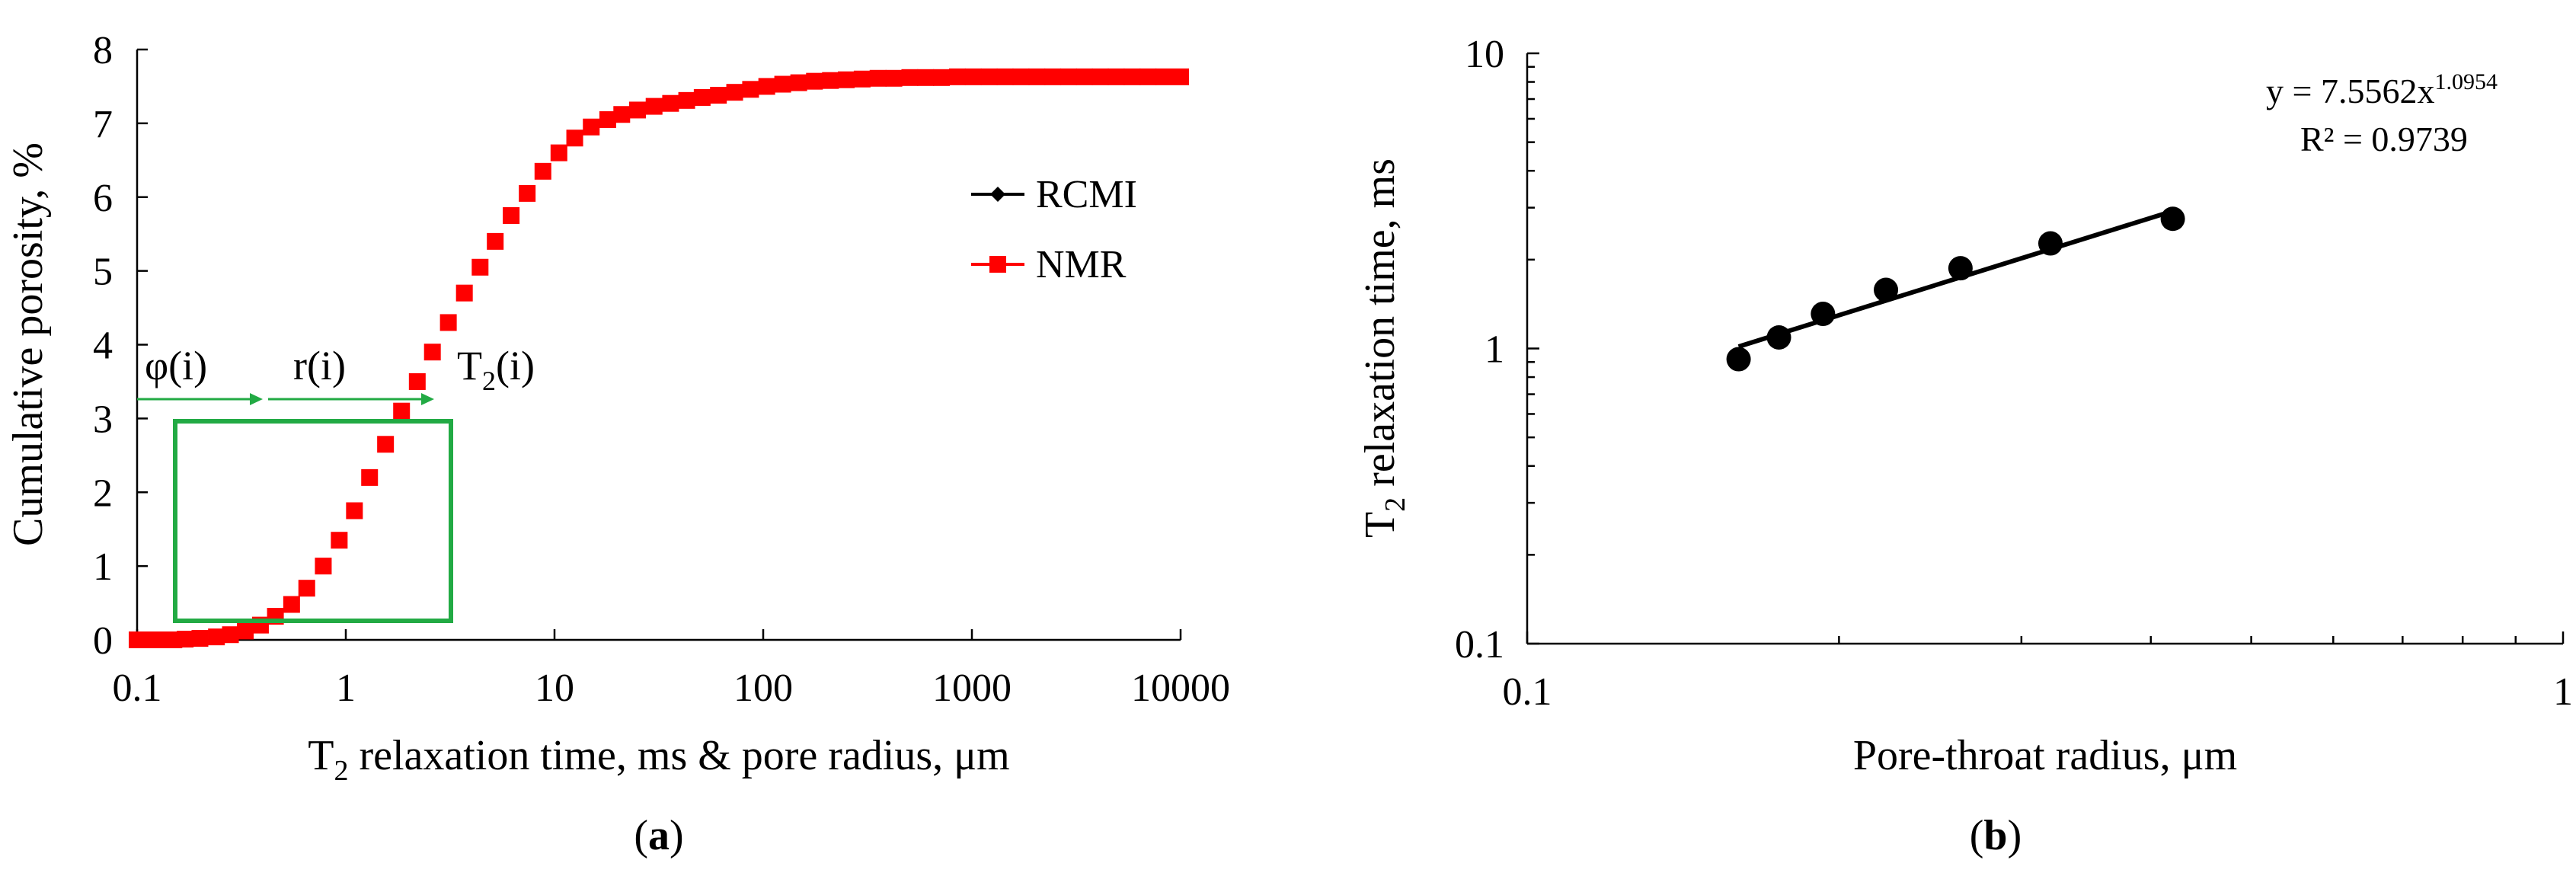 The image size is (2576, 876). Describe the element at coordinates (496, 369) in the screenshot. I see `annotation-t2: T2(i)` at that location.